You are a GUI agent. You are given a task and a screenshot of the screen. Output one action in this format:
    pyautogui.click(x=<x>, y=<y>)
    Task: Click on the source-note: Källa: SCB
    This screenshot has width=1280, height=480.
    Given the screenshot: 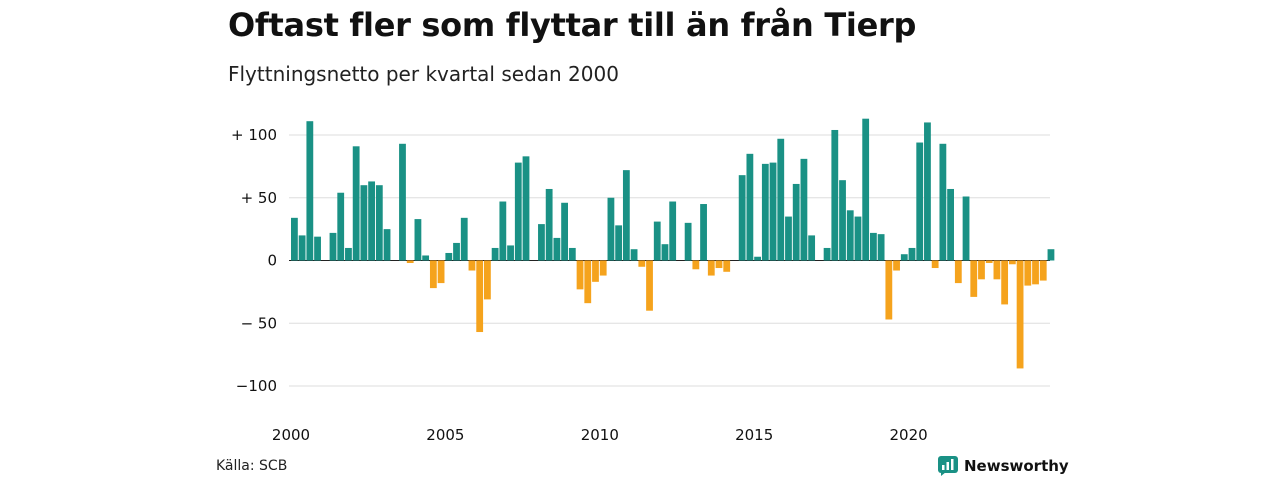 What is the action you would take?
    pyautogui.click(x=252, y=466)
    